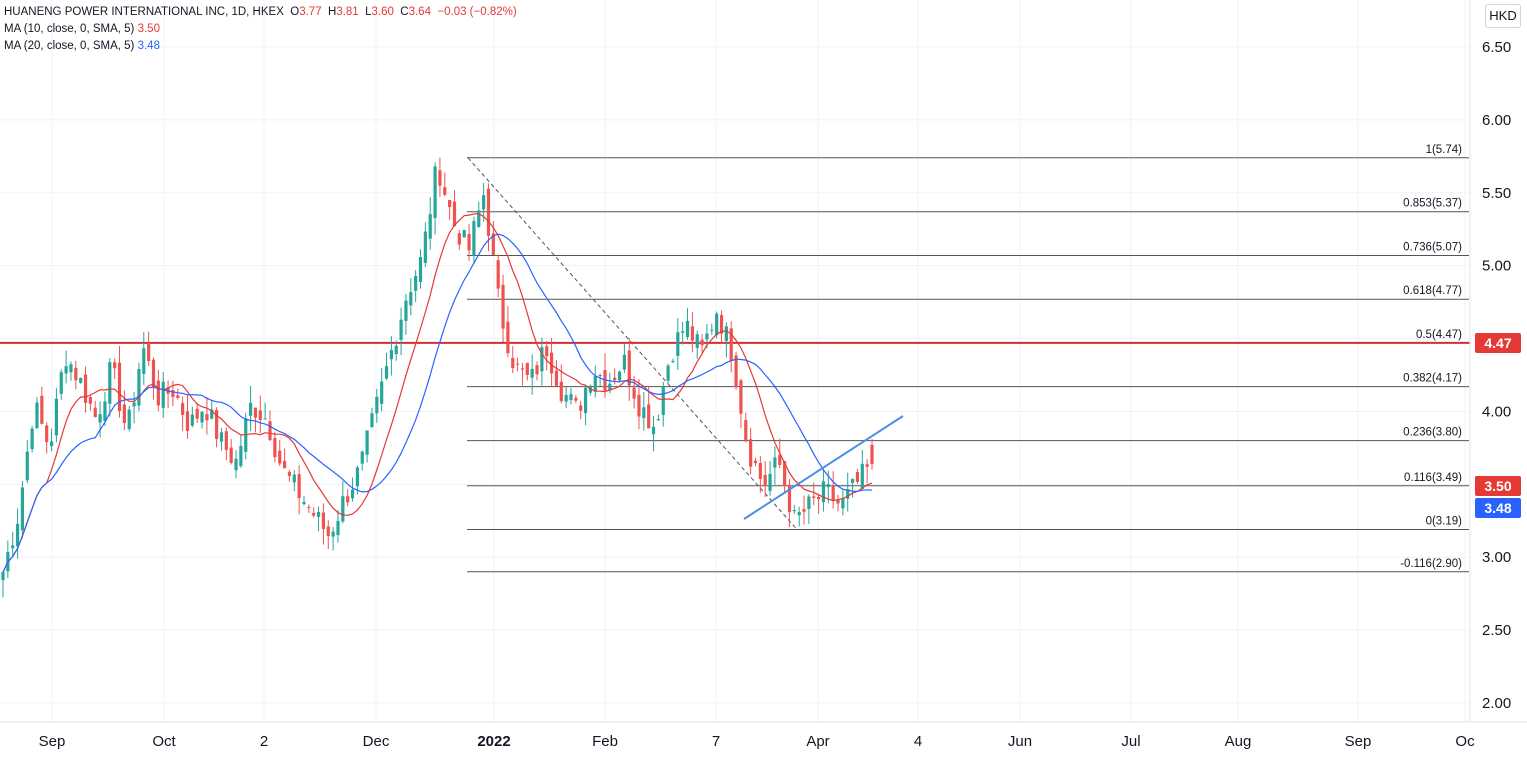 This screenshot has height=758, width=1527. I want to click on price-tick-label: 6.00, so click(1496, 120).